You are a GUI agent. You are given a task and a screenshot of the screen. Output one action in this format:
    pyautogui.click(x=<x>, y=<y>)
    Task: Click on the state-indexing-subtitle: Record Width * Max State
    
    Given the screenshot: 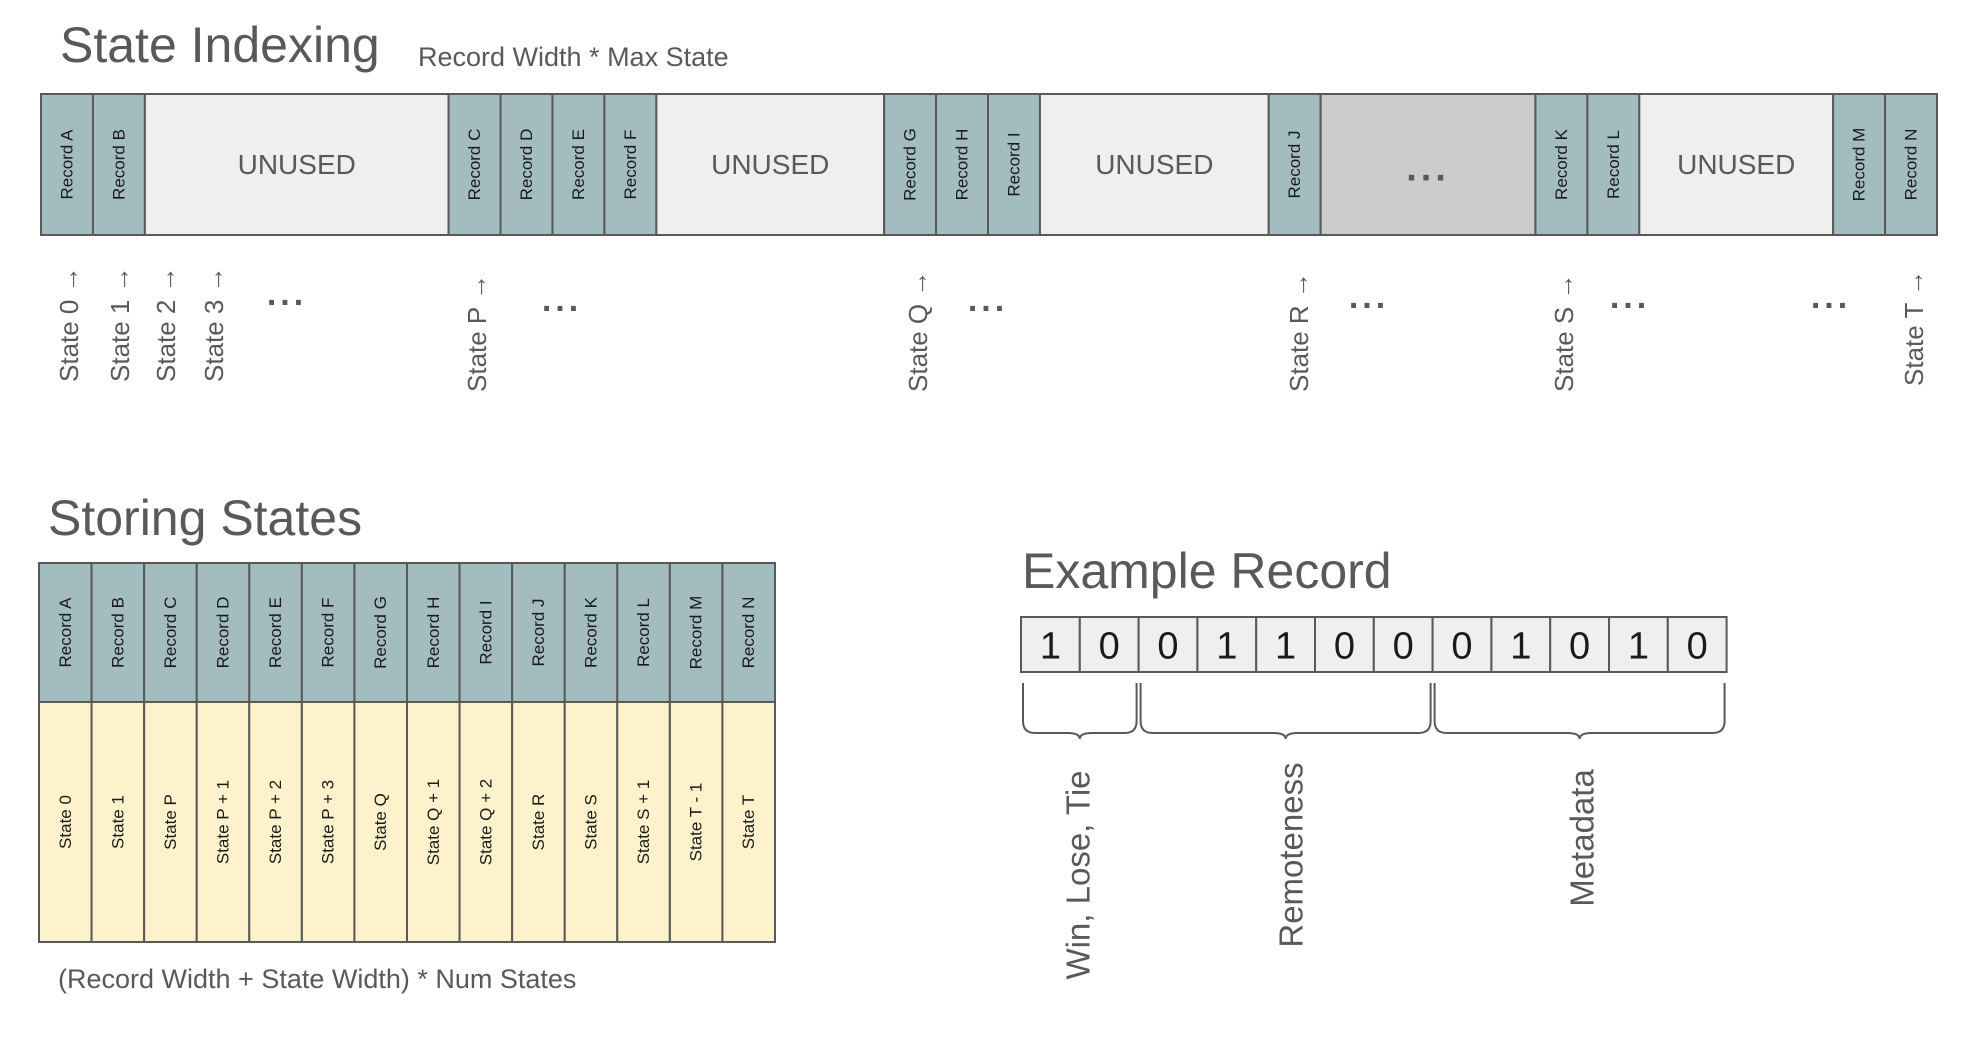 What is the action you would take?
    pyautogui.click(x=573, y=57)
    